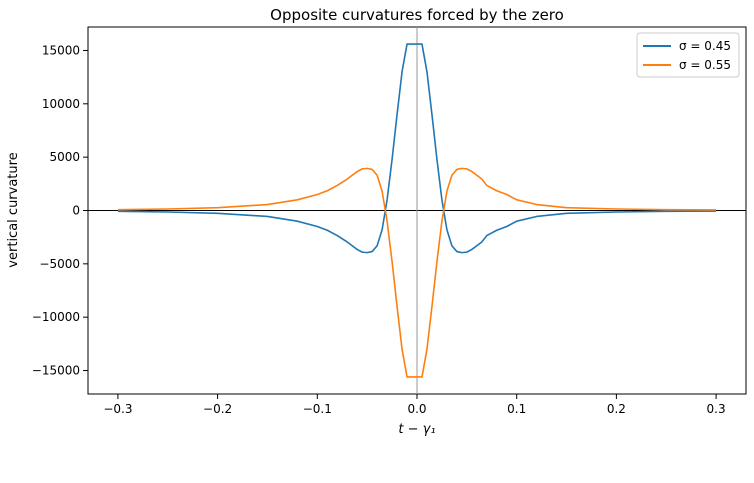  What do you see at coordinates (416, 409) in the screenshot?
I see `x-tick-label: 0.0` at bounding box center [416, 409].